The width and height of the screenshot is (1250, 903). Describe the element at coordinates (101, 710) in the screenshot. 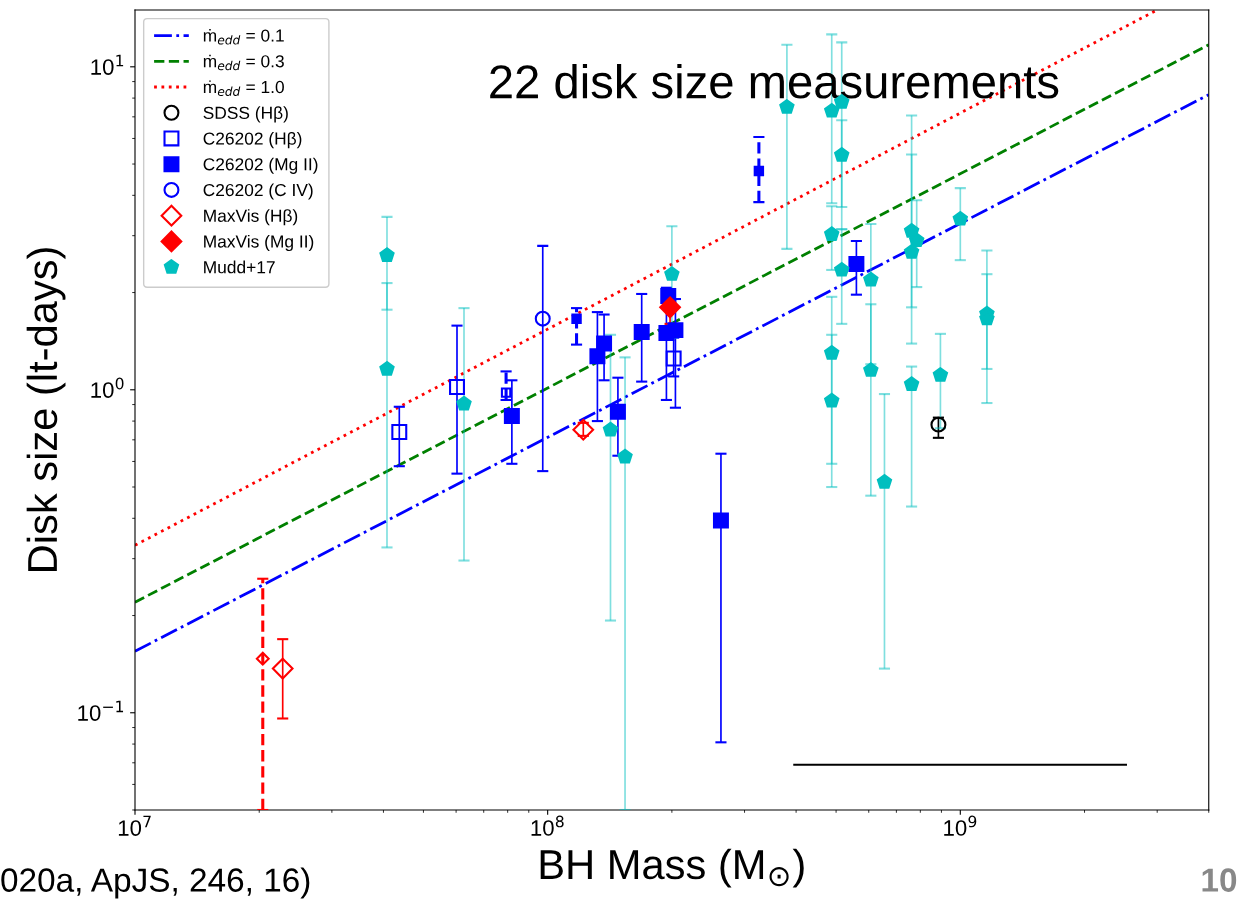

I see `y-tick-label: 10$^{−1}$` at that location.